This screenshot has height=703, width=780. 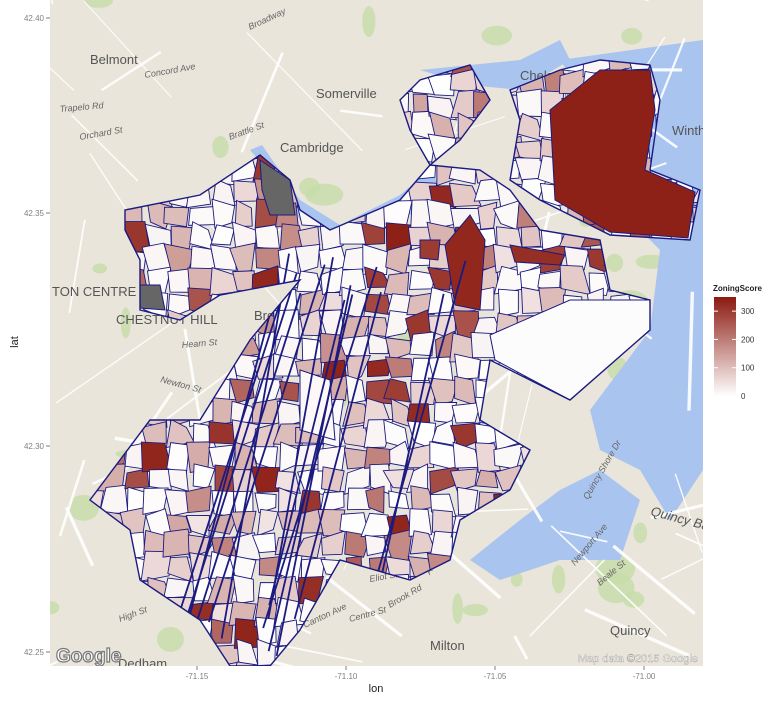 I want to click on place-label: Dedham, so click(x=142, y=663).